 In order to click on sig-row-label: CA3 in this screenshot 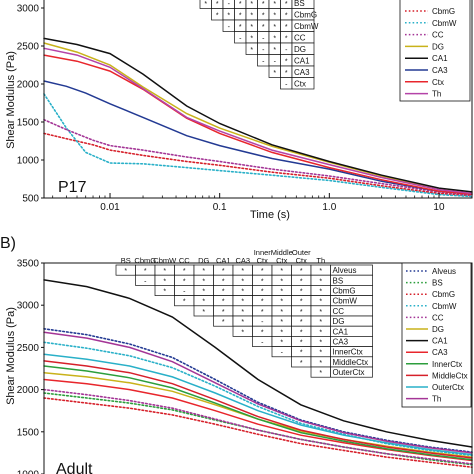, I will do `click(341, 342)`.